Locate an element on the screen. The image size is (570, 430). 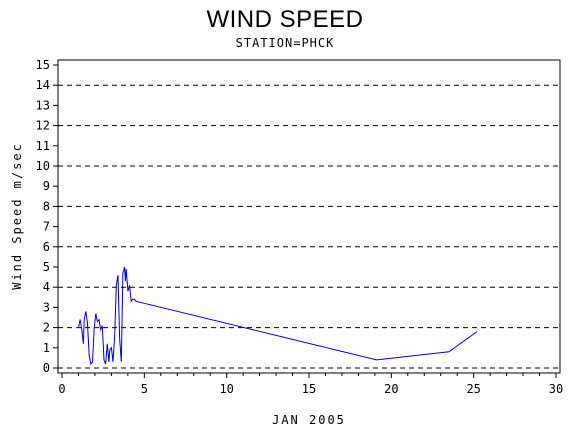
y-tick-label-6: 6 is located at coordinates (46, 247).